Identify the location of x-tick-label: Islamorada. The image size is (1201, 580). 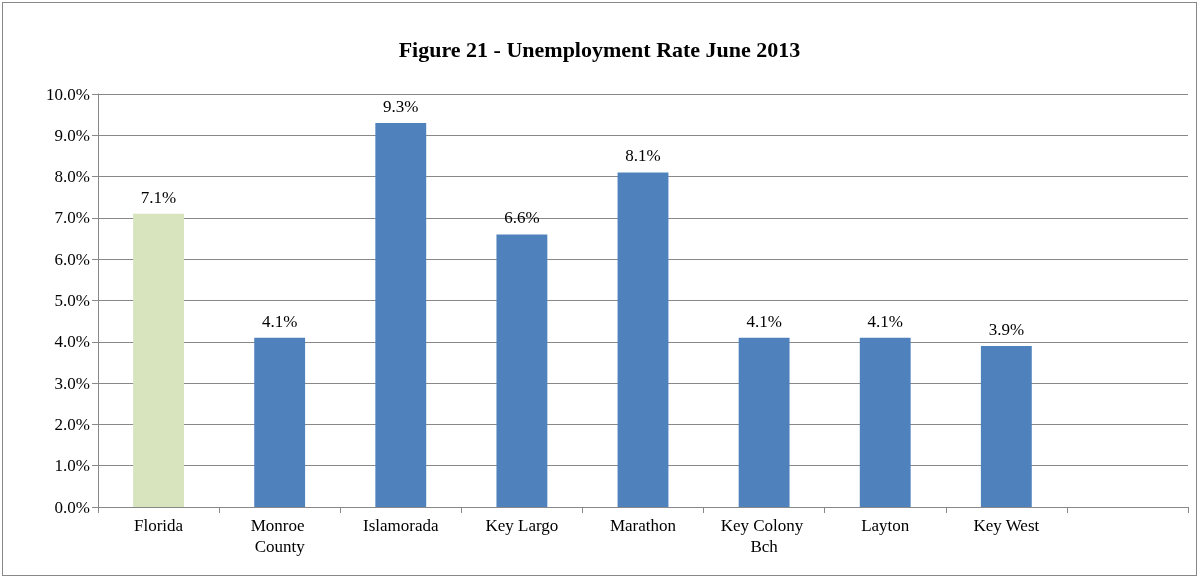
(401, 525).